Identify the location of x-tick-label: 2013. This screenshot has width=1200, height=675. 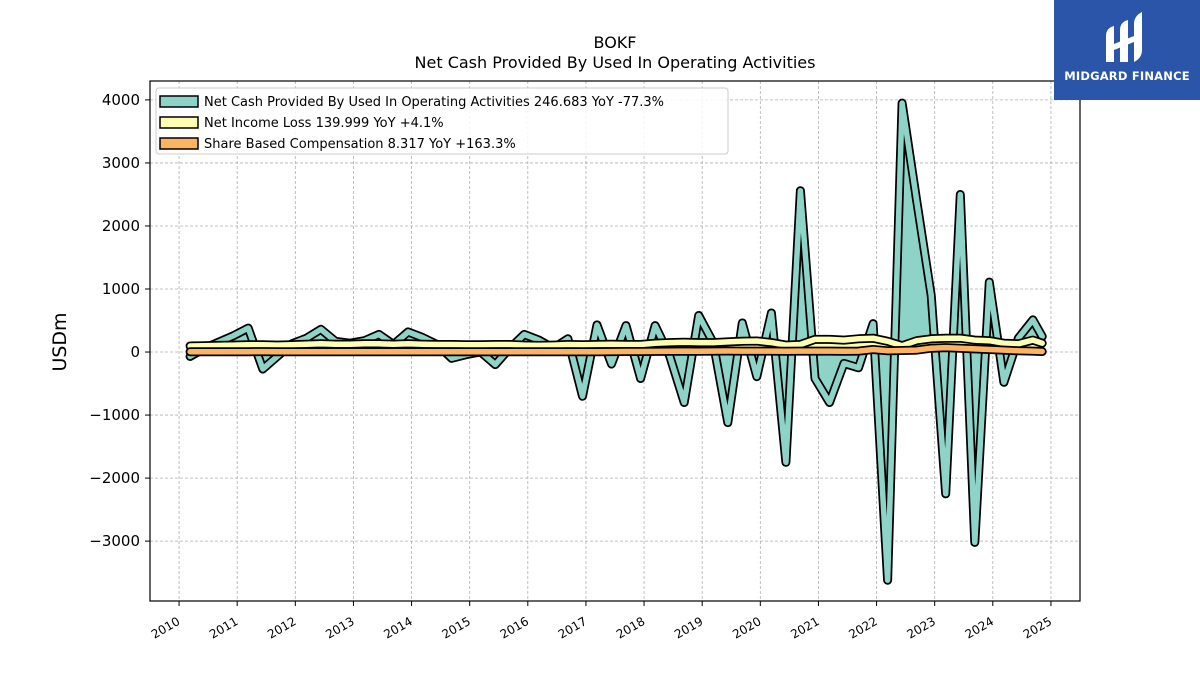
(339, 627).